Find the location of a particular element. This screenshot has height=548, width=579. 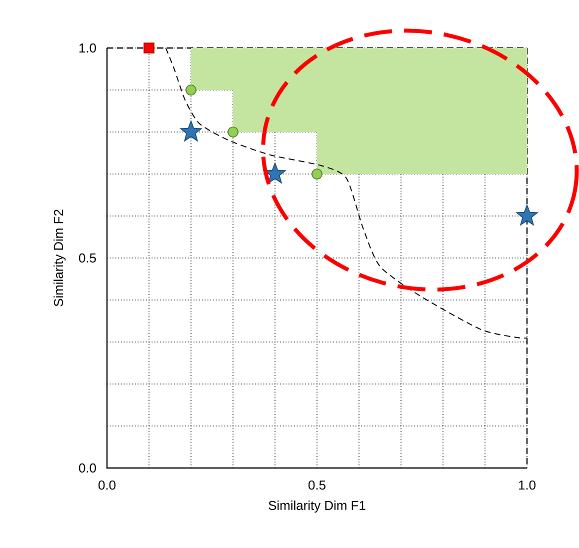

y-tick-label: 0.0 is located at coordinates (87, 468).